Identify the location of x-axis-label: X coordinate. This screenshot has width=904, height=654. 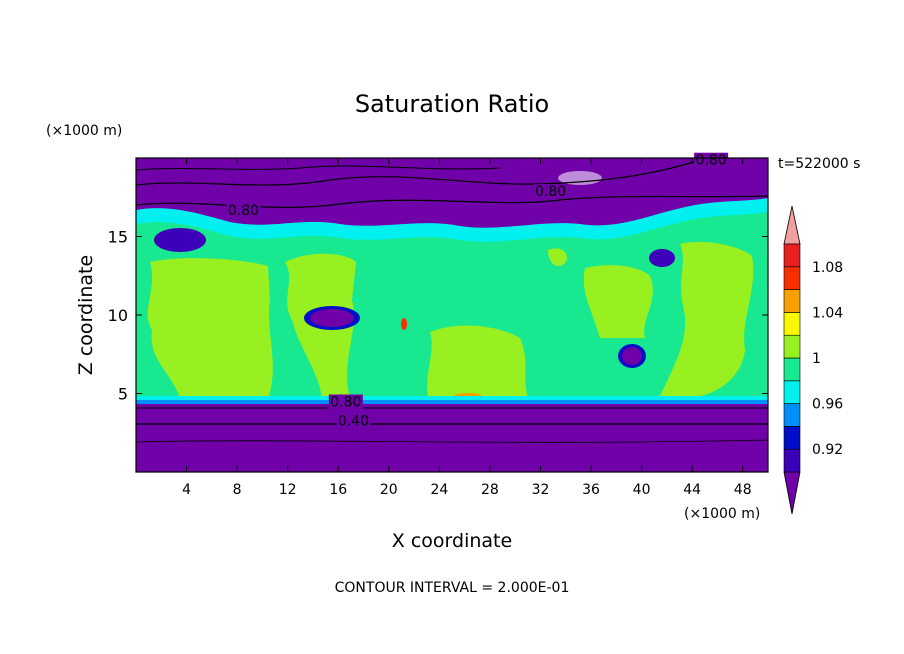
(452, 541).